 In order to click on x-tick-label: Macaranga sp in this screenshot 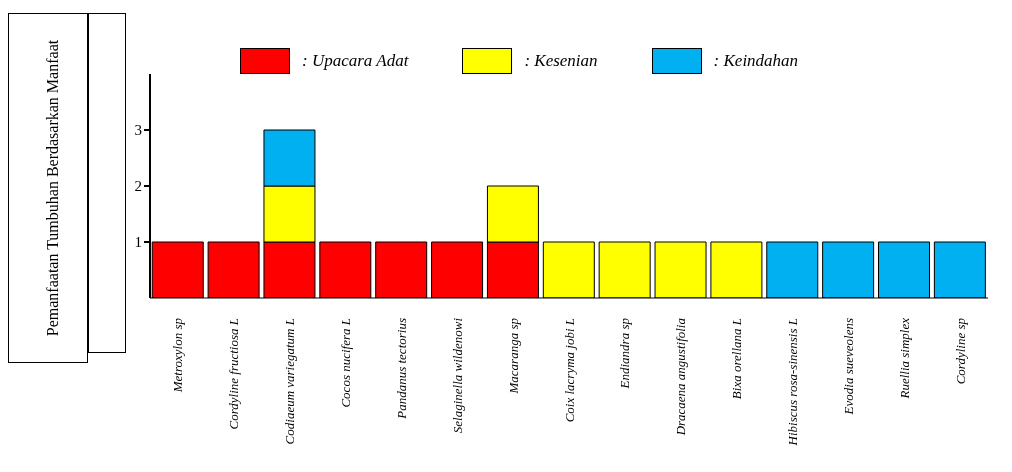, I will do `click(513, 356)`.